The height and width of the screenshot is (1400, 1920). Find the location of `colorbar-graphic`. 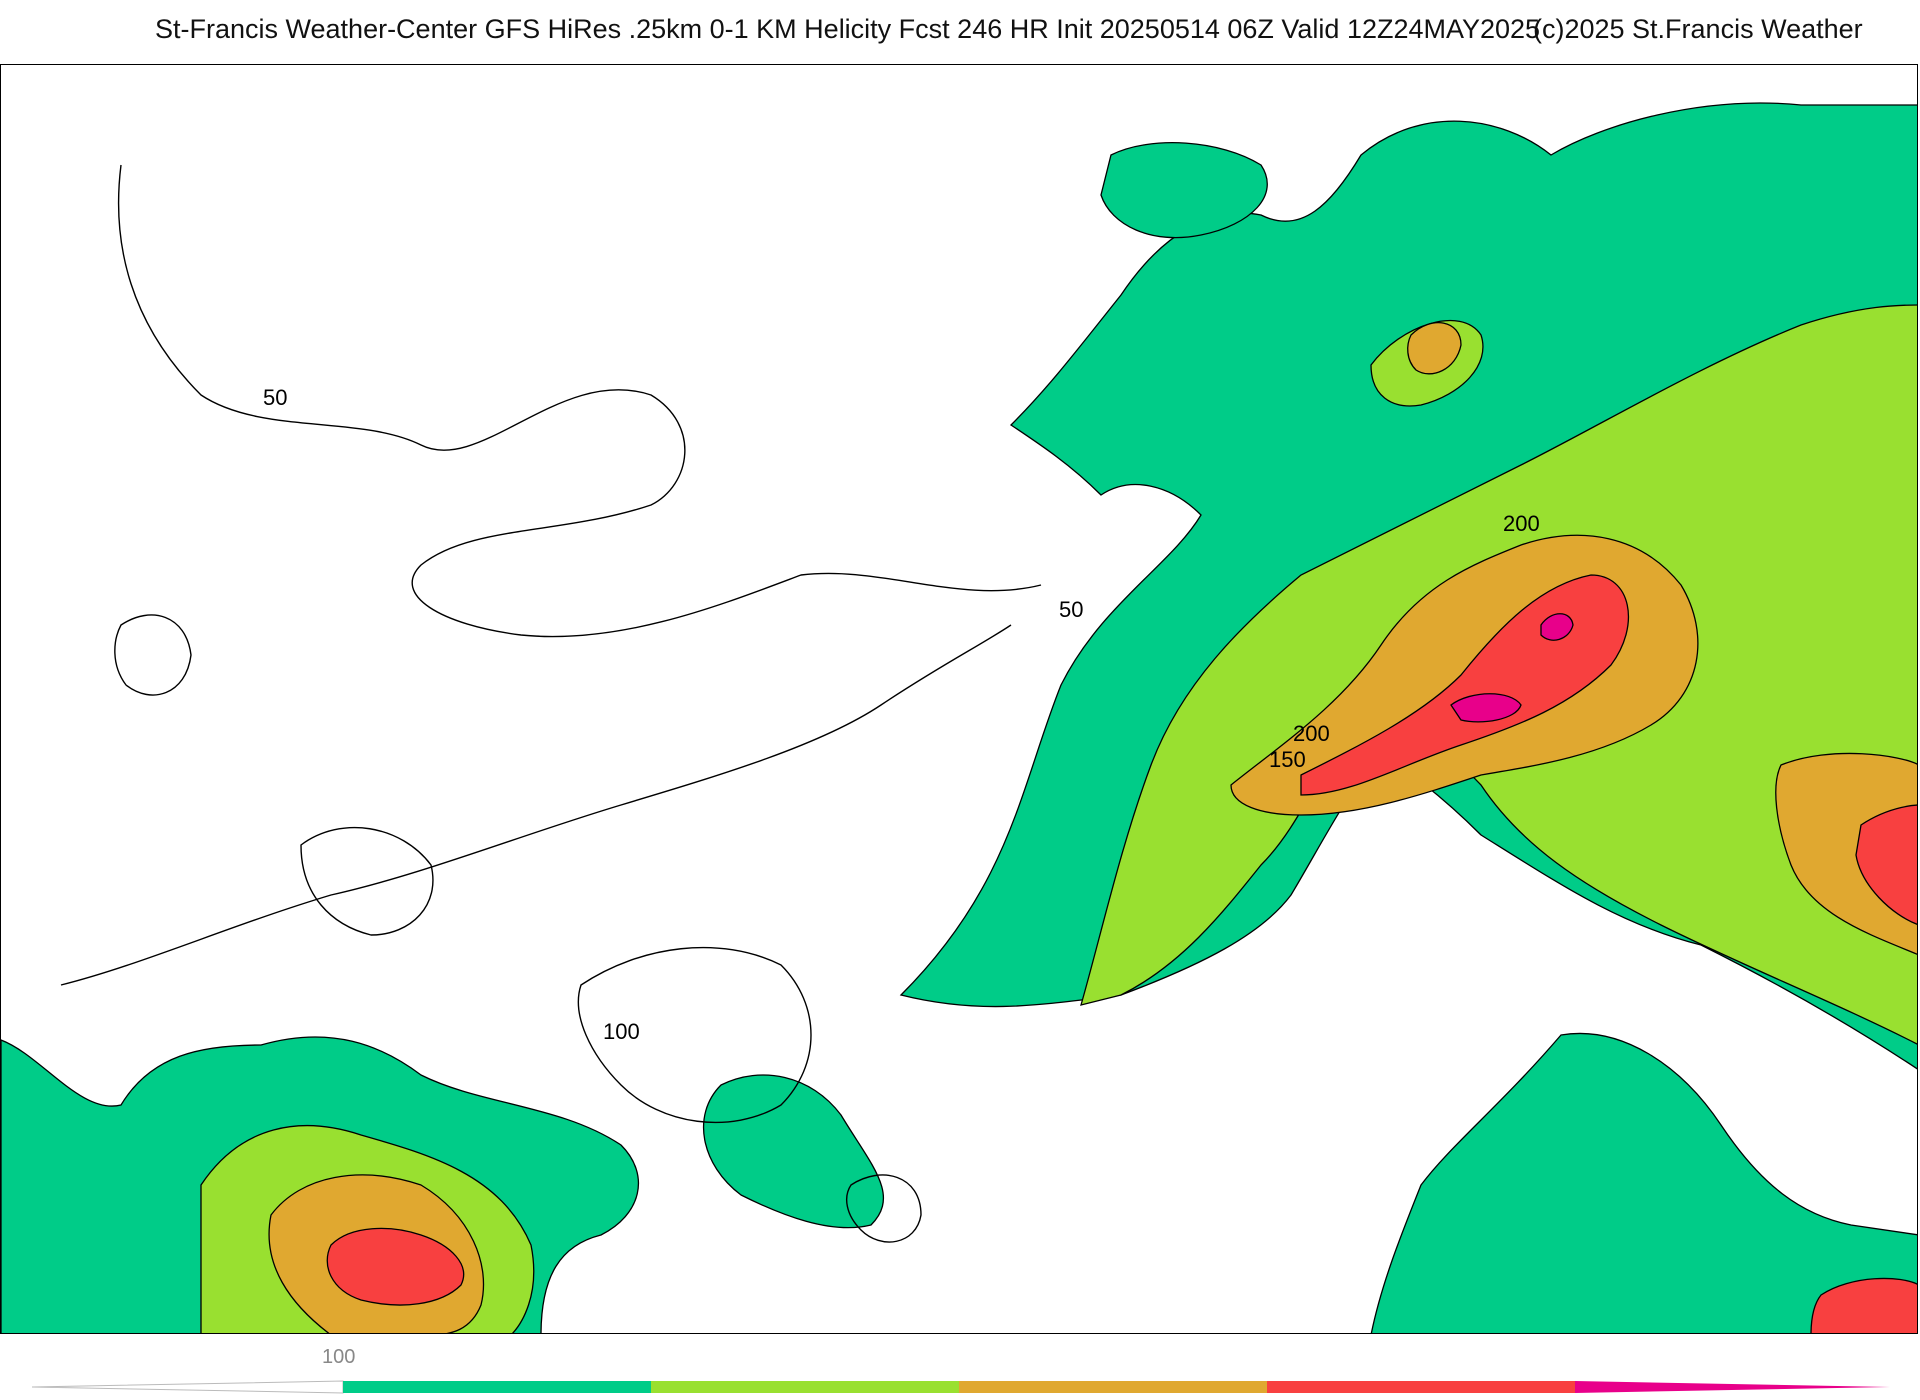

colorbar-graphic is located at coordinates (960, 1387).